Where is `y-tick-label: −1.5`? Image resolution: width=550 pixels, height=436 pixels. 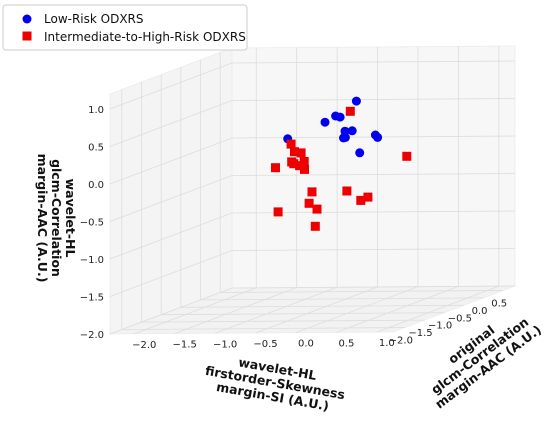 y-tick-label: −1.5 is located at coordinates (420, 333).